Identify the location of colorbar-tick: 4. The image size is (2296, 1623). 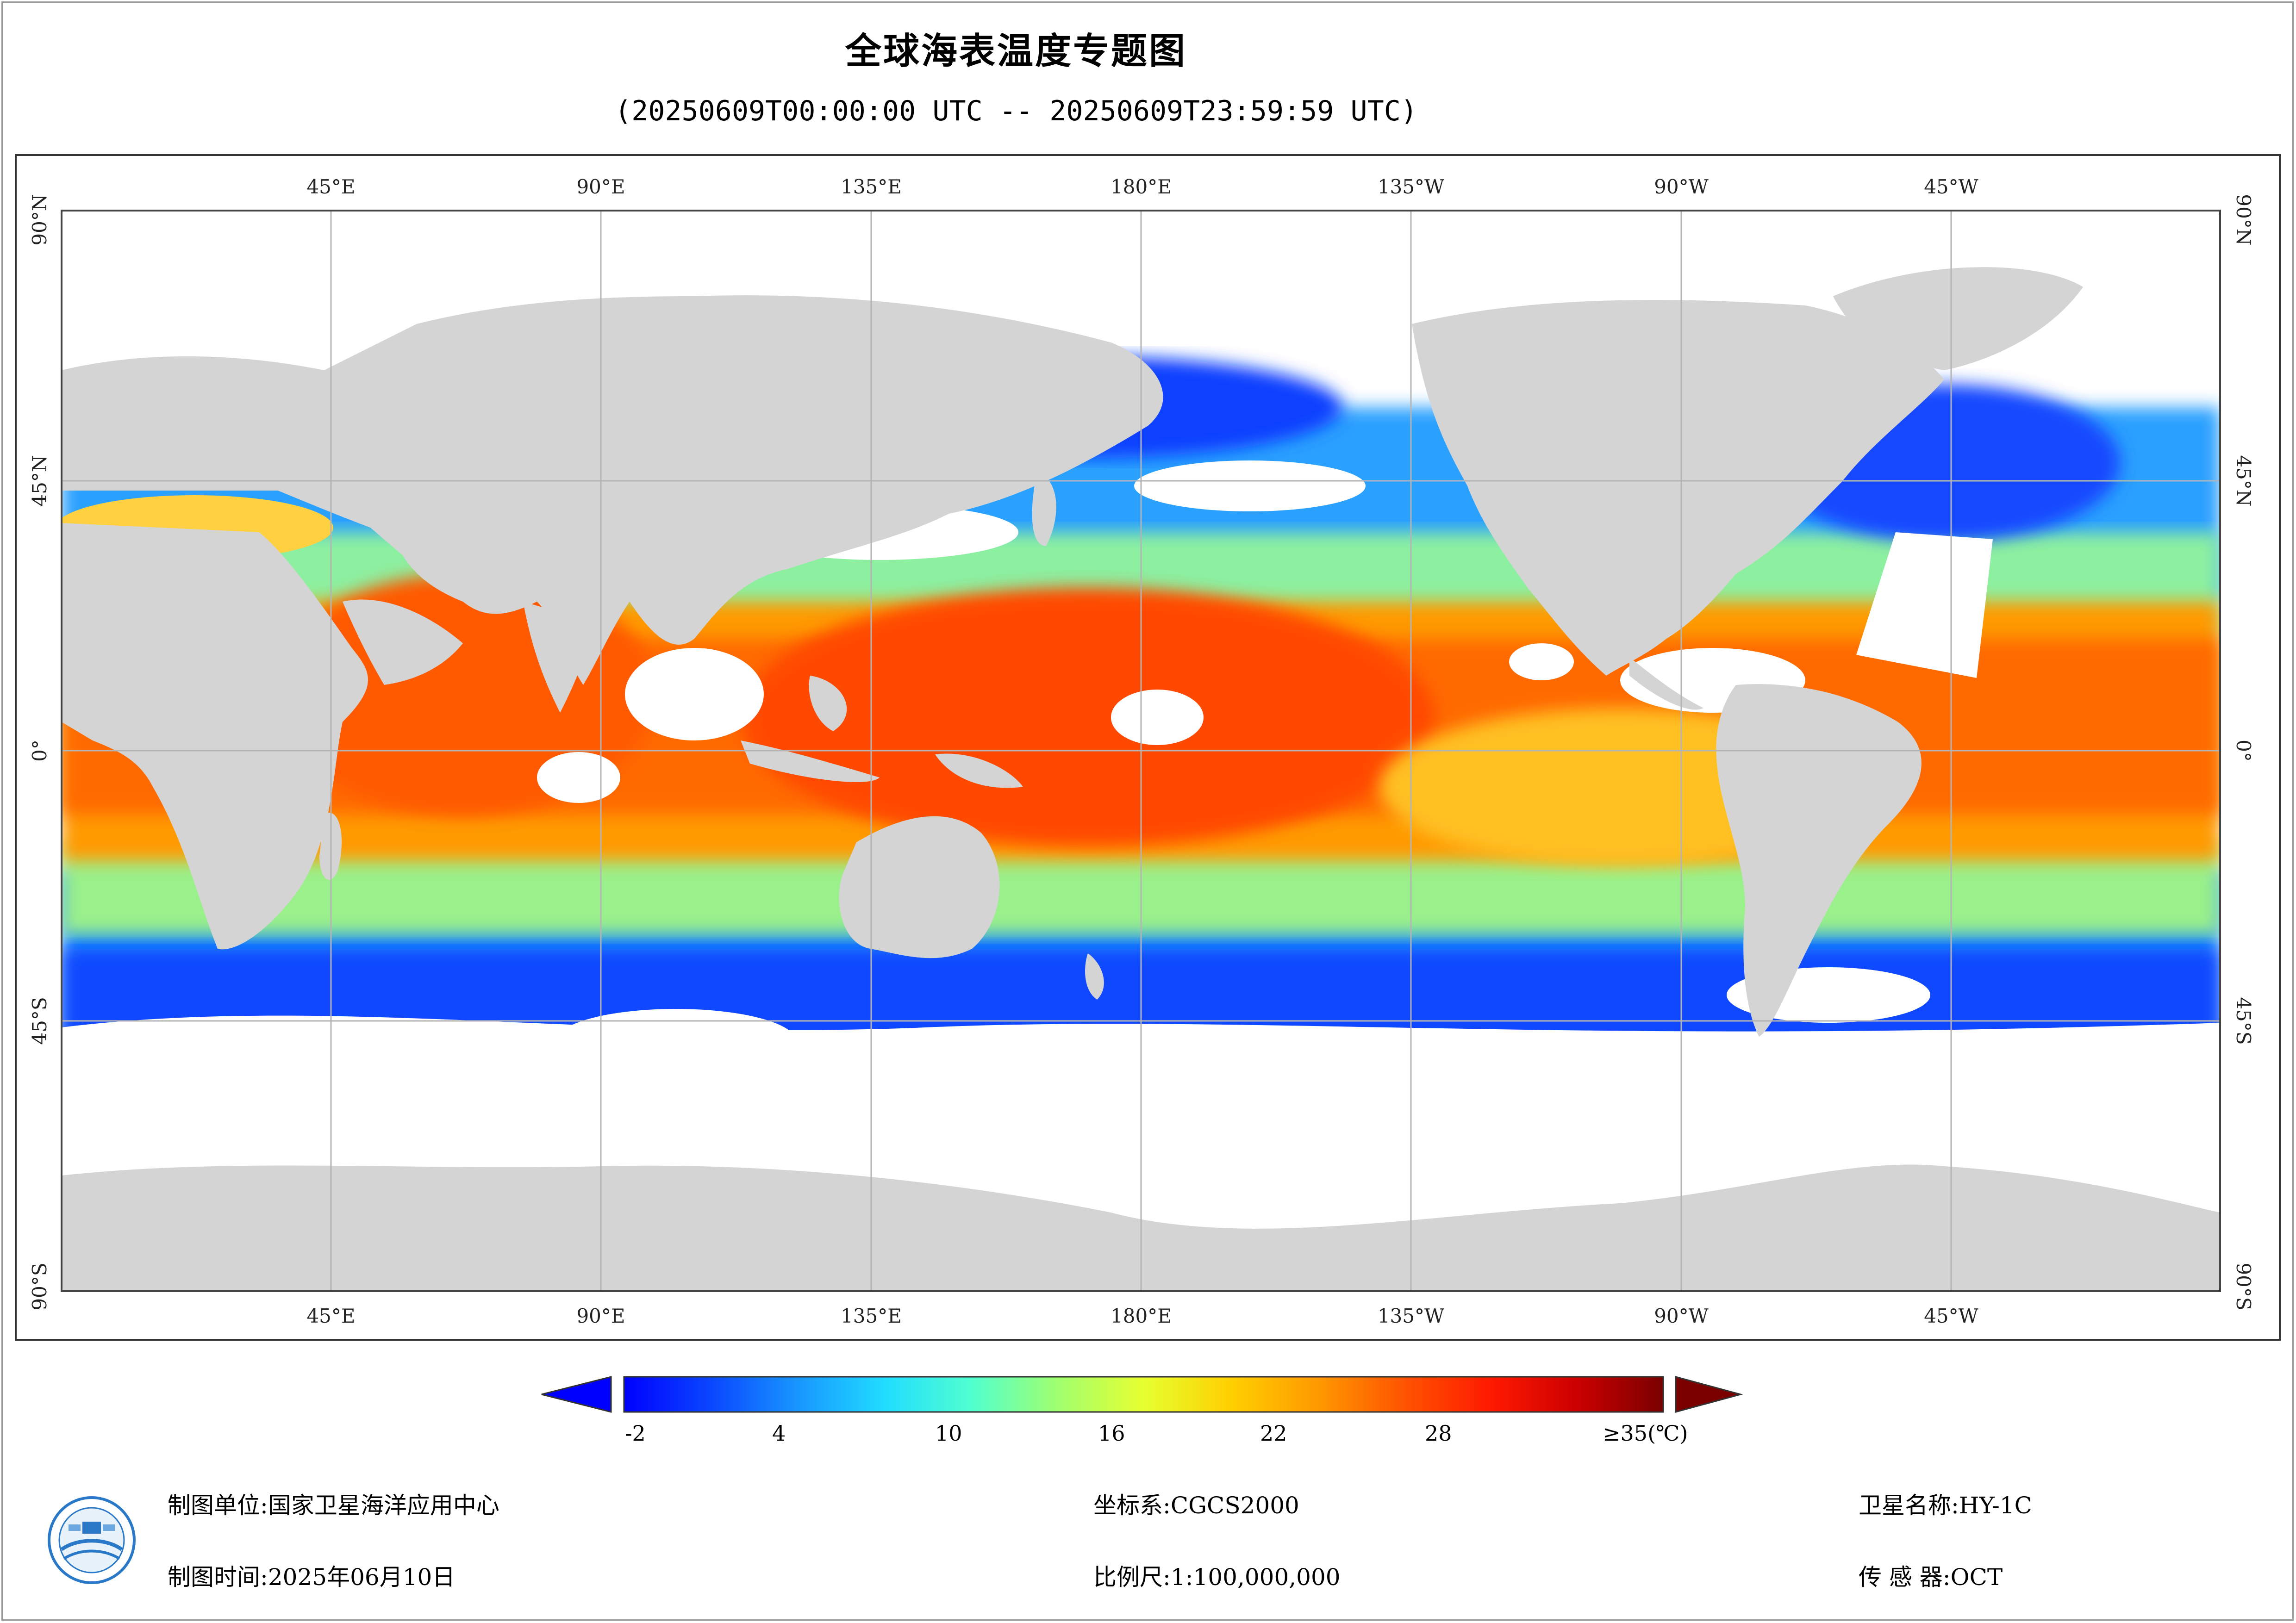
(779, 1433).